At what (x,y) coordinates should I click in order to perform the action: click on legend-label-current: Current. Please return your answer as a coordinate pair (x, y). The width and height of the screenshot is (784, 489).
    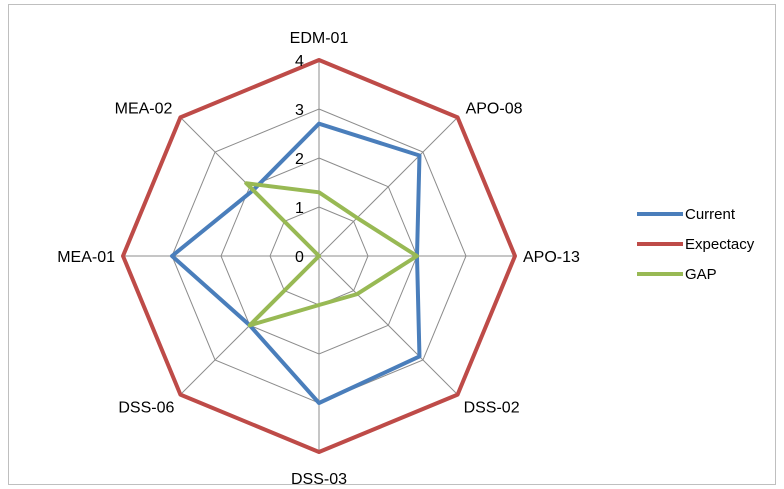
    Looking at the image, I should click on (710, 214).